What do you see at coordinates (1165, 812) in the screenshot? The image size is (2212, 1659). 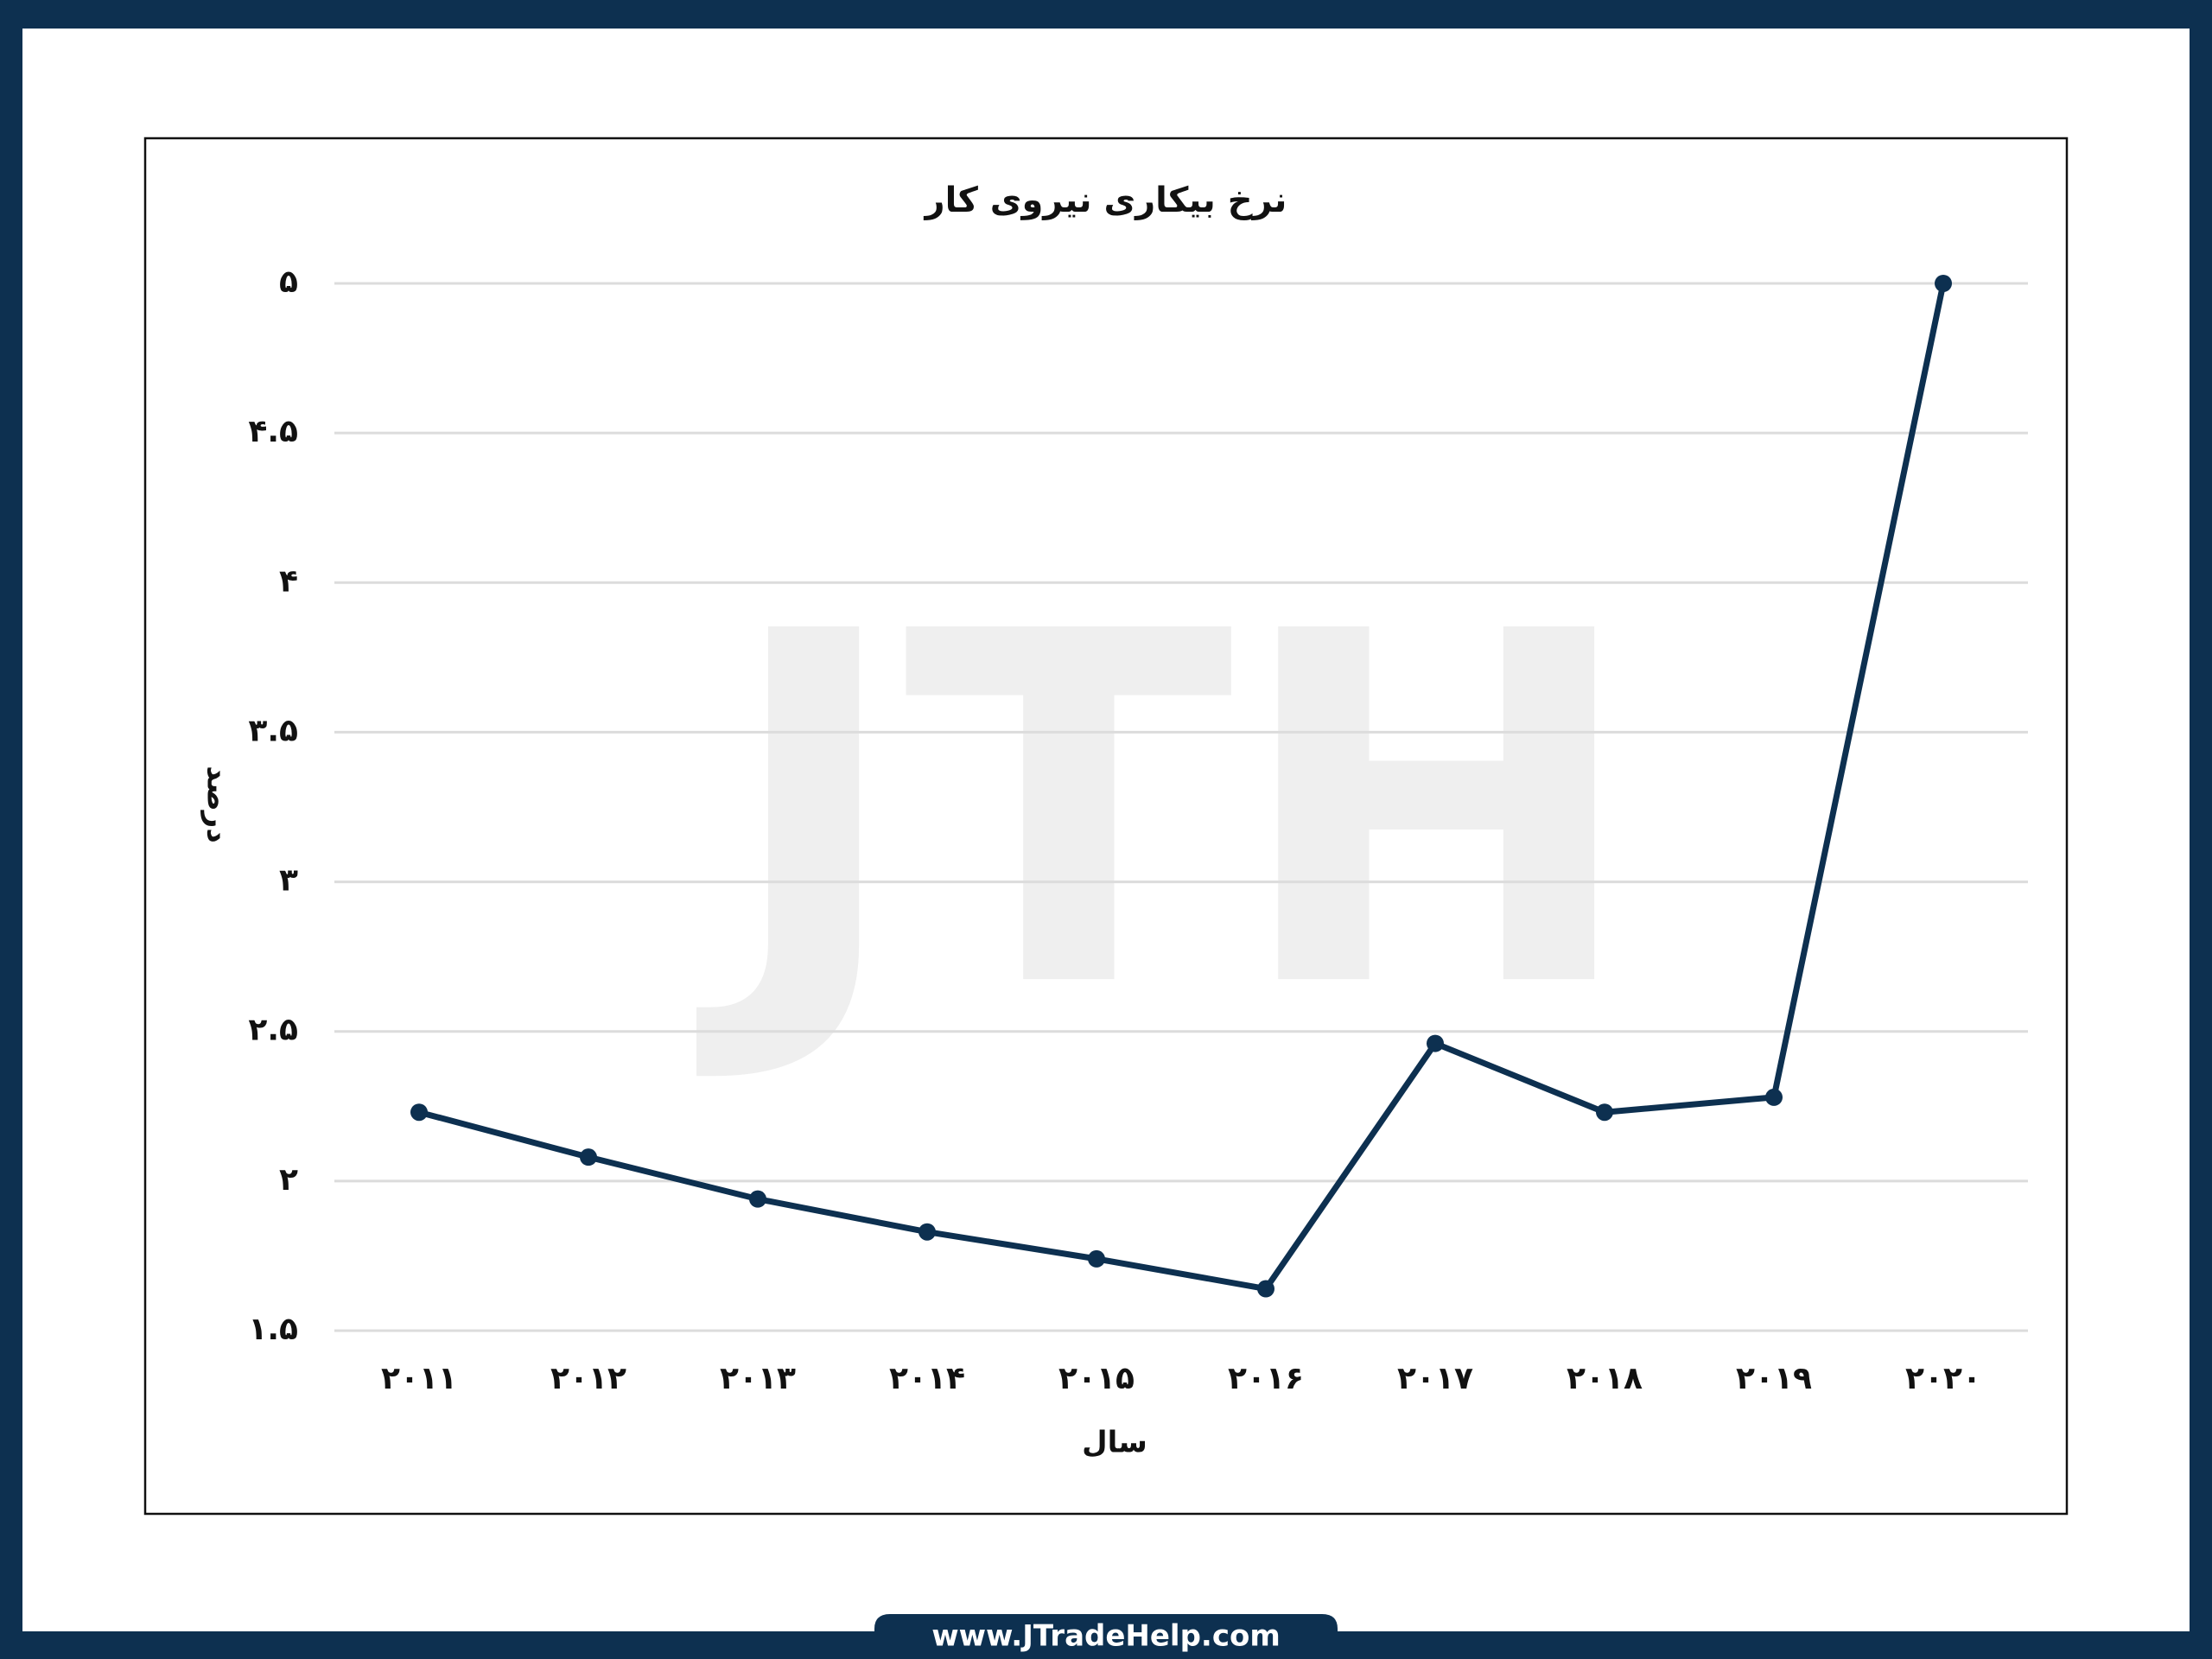 I see `watermark: JTH` at bounding box center [1165, 812].